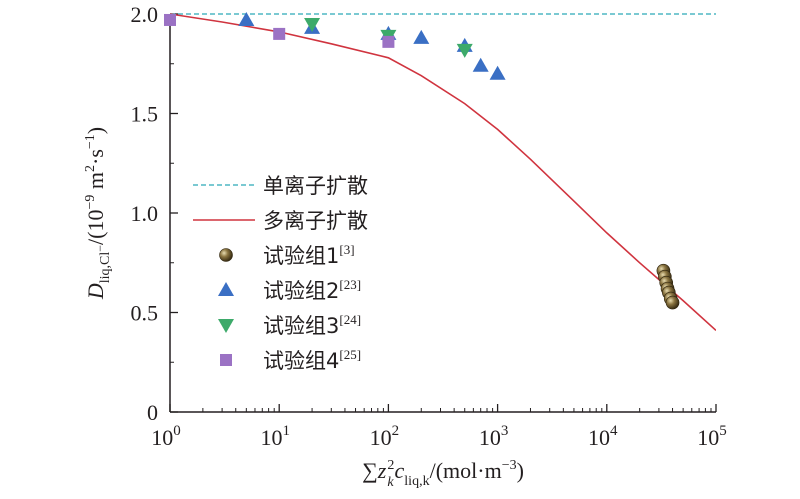  What do you see at coordinates (152, 412) in the screenshot?
I see `y-tick-label: 0` at bounding box center [152, 412].